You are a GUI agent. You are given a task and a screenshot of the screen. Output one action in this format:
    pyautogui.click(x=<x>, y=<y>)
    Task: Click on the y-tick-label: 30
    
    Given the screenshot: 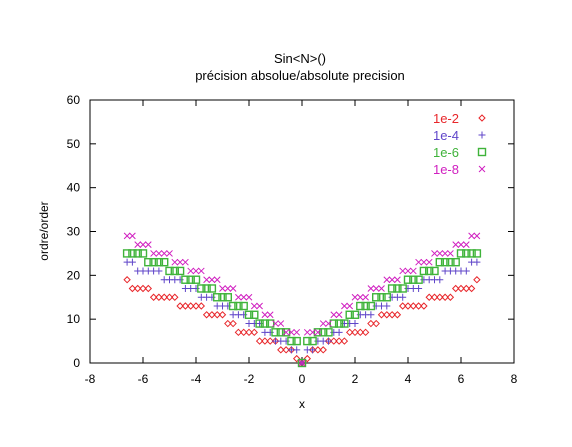 What is the action you would take?
    pyautogui.click(x=74, y=232)
    